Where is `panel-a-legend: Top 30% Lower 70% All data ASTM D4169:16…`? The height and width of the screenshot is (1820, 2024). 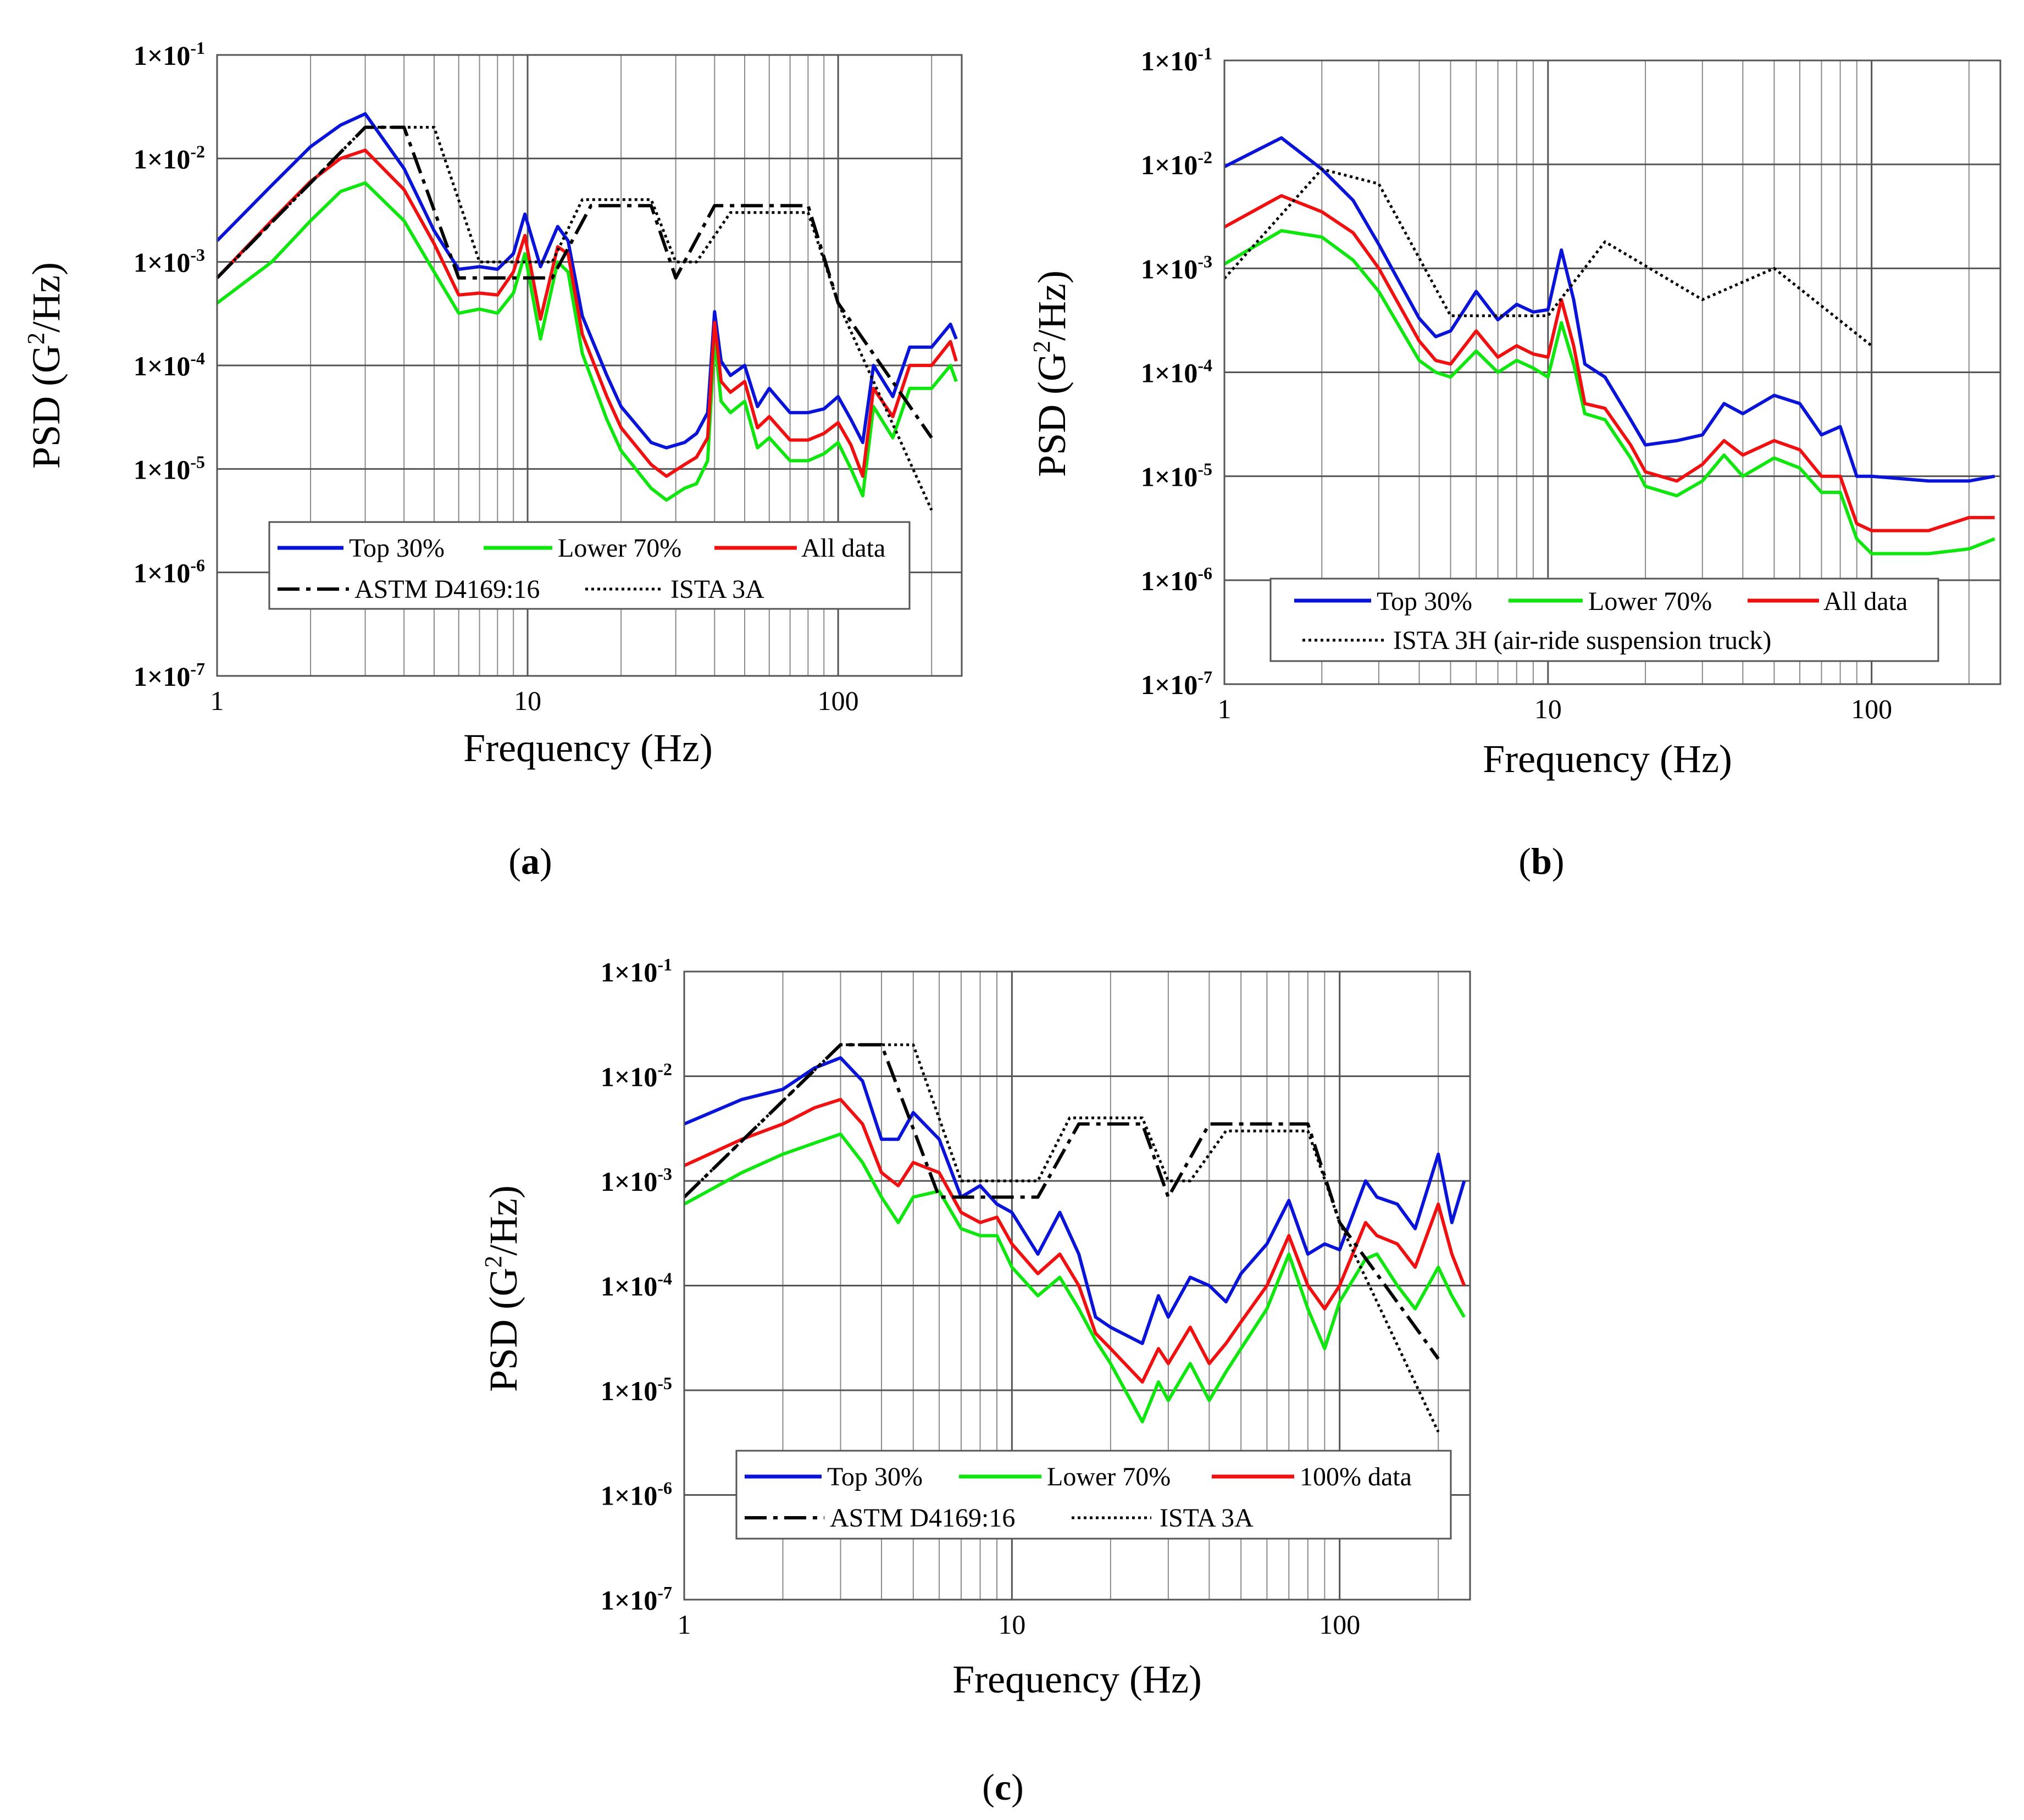
panel-a-legend: Top 30% Lower 70% All data ASTM D4169:16… is located at coordinates (589, 565).